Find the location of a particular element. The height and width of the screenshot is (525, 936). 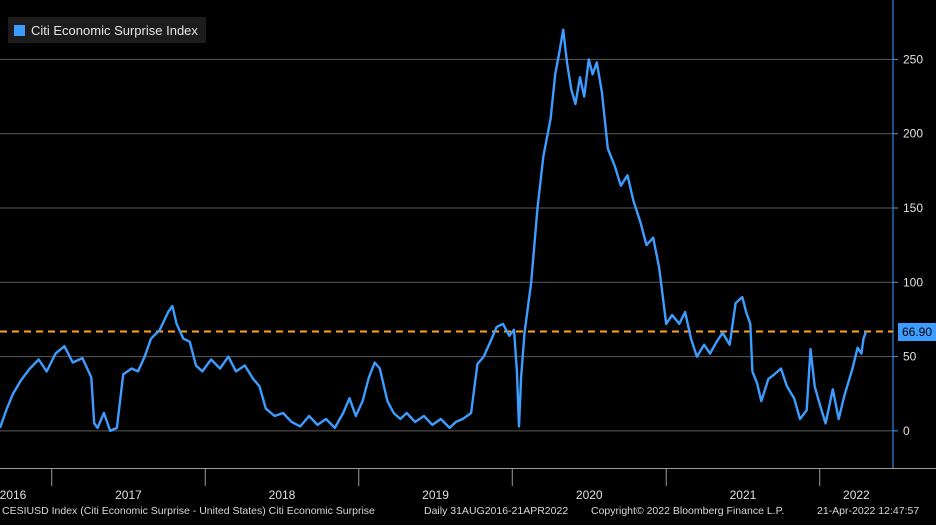

footer-period: Daily 31AUG2016-21APR2022 is located at coordinates (496, 511).